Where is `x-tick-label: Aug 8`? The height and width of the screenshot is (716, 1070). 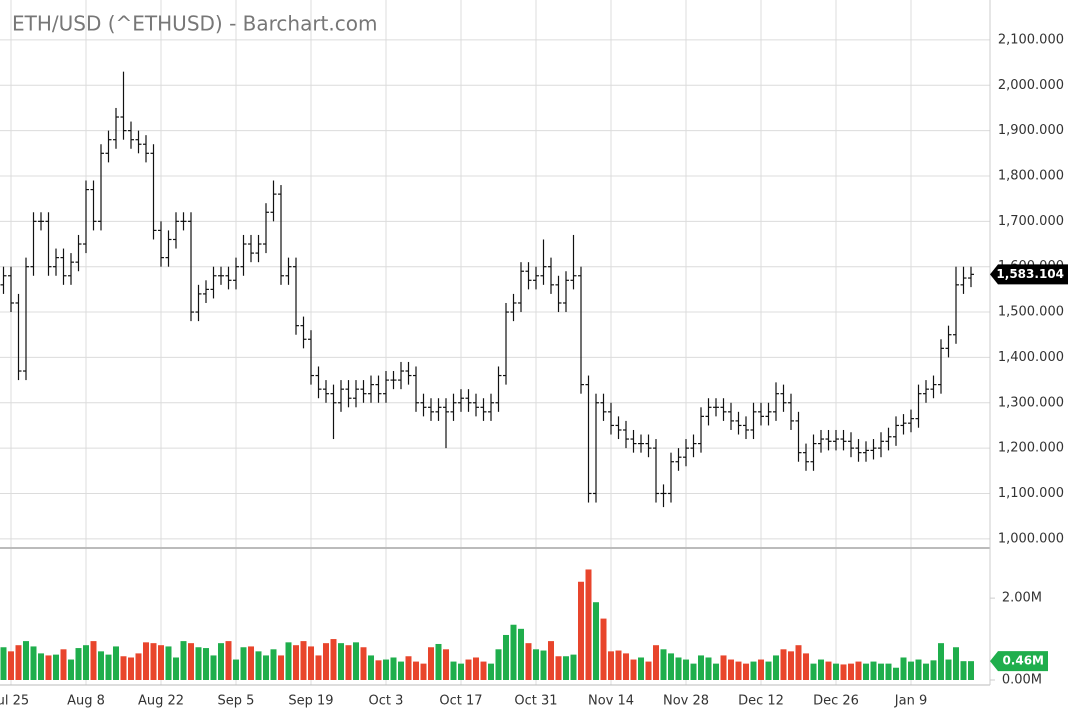 x-tick-label: Aug 8 is located at coordinates (86, 701).